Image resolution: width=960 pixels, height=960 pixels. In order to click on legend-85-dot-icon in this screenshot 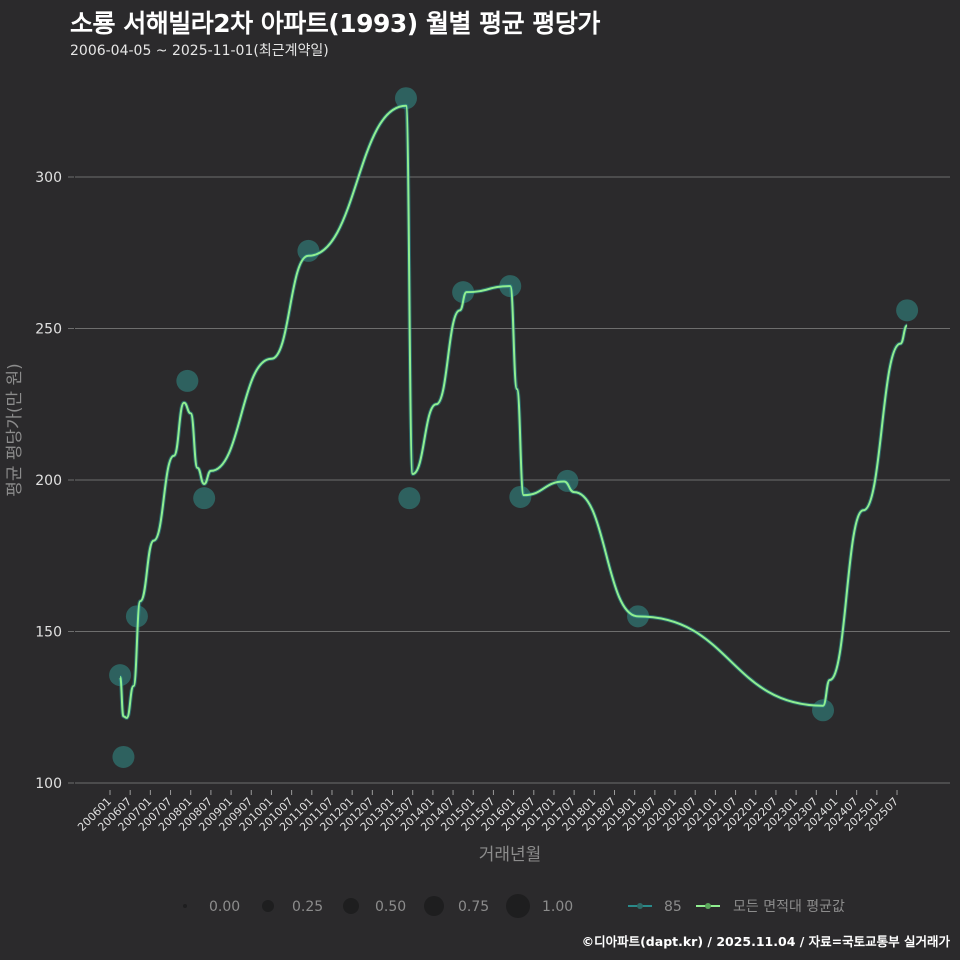, I will do `click(640, 906)`.